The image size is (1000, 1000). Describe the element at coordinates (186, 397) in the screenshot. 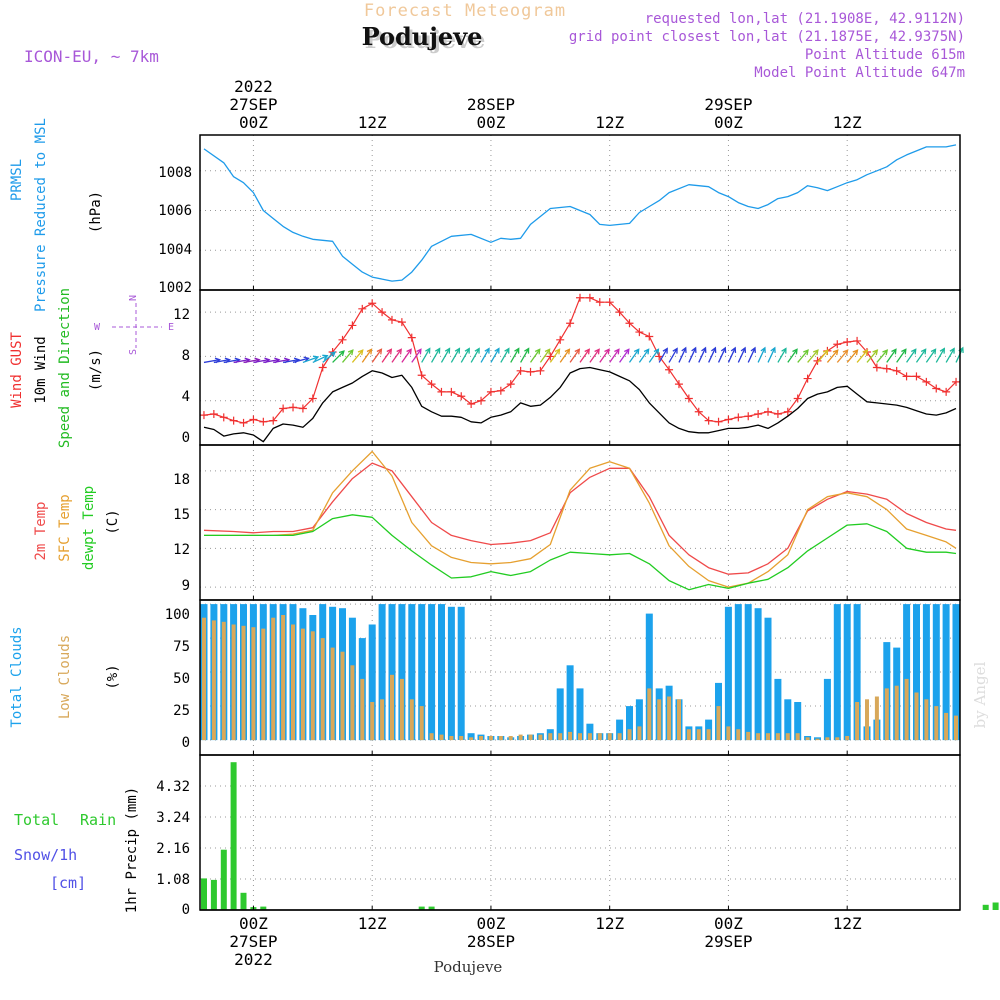

I see `wind-tick-label: 4` at that location.